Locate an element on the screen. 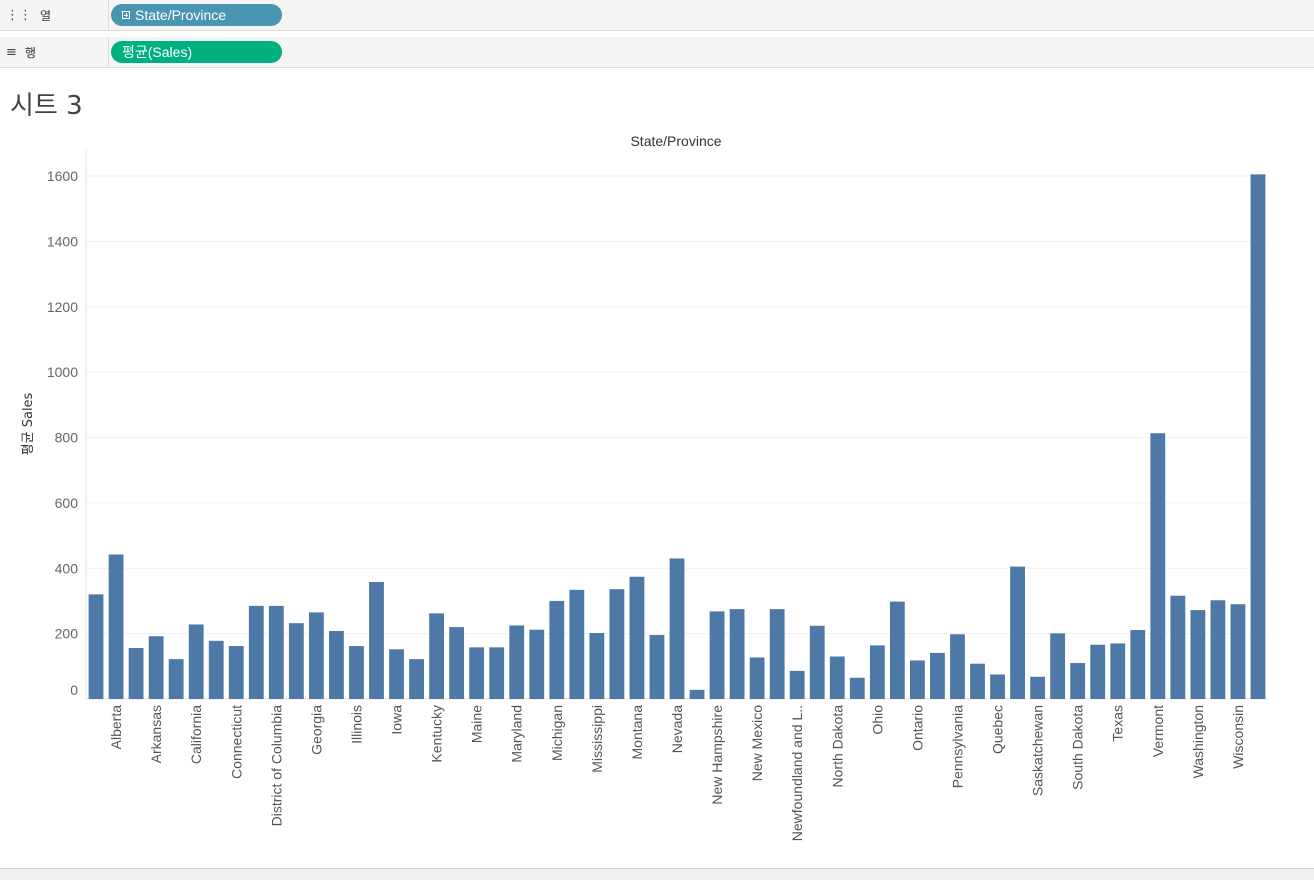 The image size is (1314, 880). y-tick-label: 1600 is located at coordinates (62, 176).